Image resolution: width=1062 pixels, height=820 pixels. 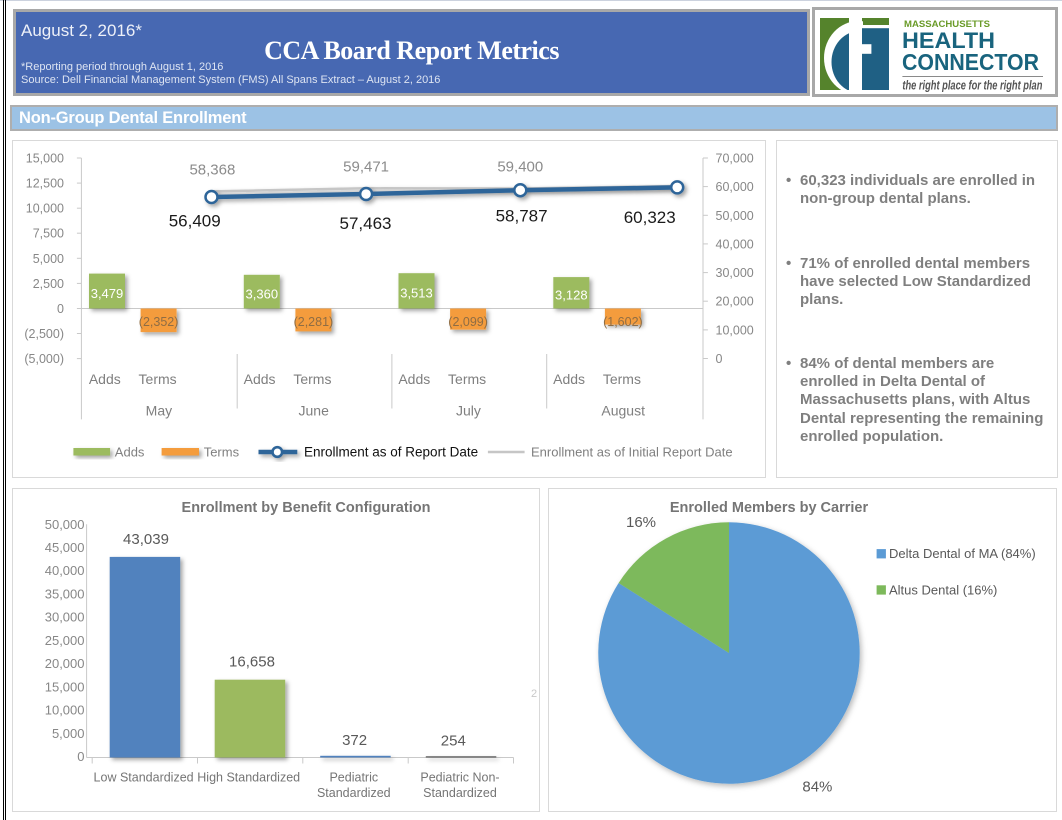 What do you see at coordinates (391, 452) in the screenshot?
I see `svg-text: Enrollment as of Report Date` at bounding box center [391, 452].